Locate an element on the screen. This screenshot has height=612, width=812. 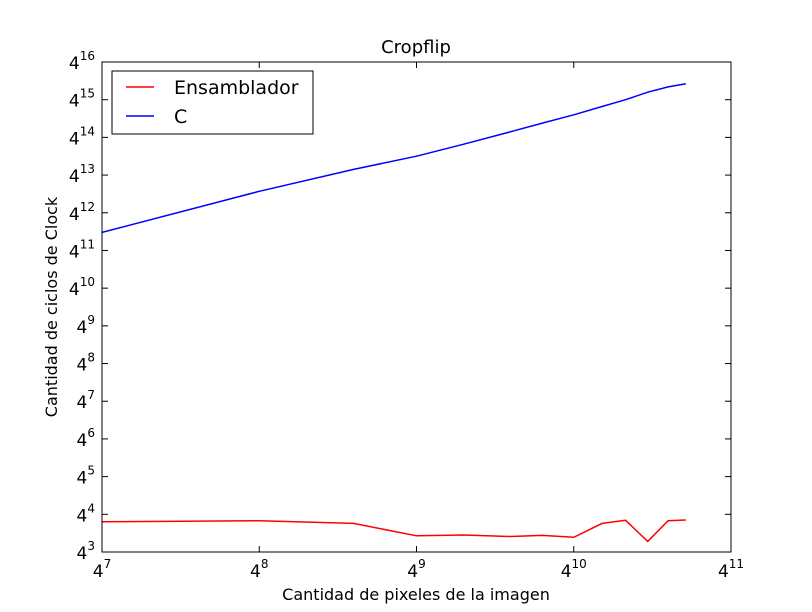
y-tick-label-4: 47 is located at coordinates (86, 400).